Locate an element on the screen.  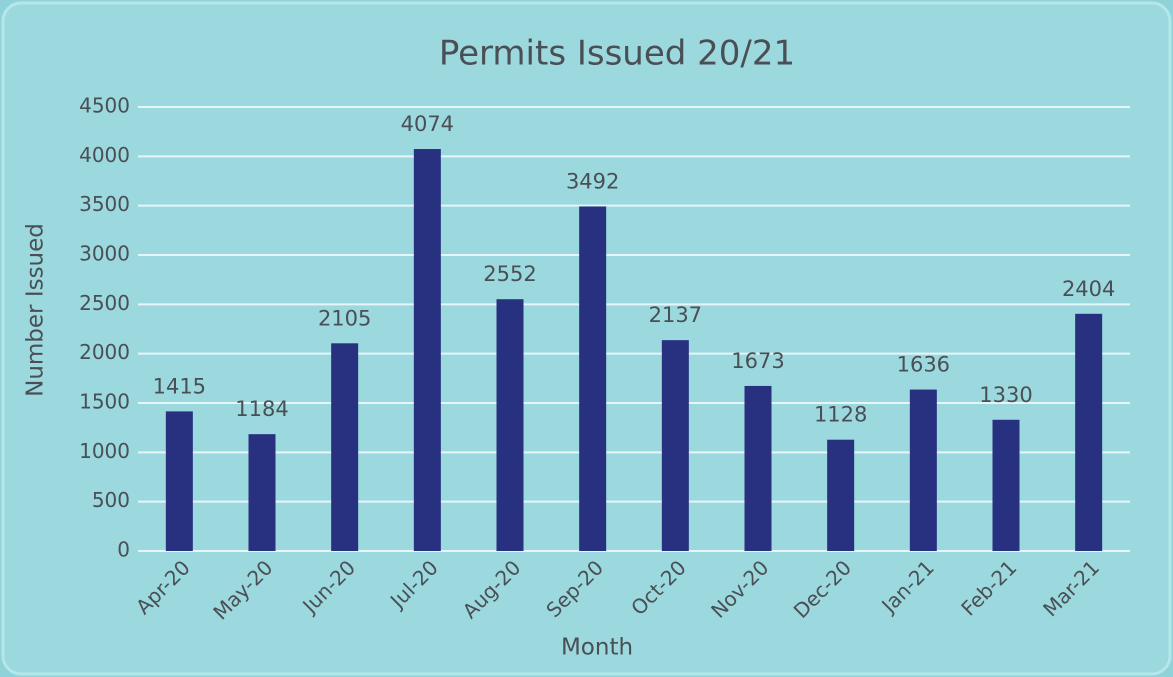
data-label: 4074 is located at coordinates (427, 124).